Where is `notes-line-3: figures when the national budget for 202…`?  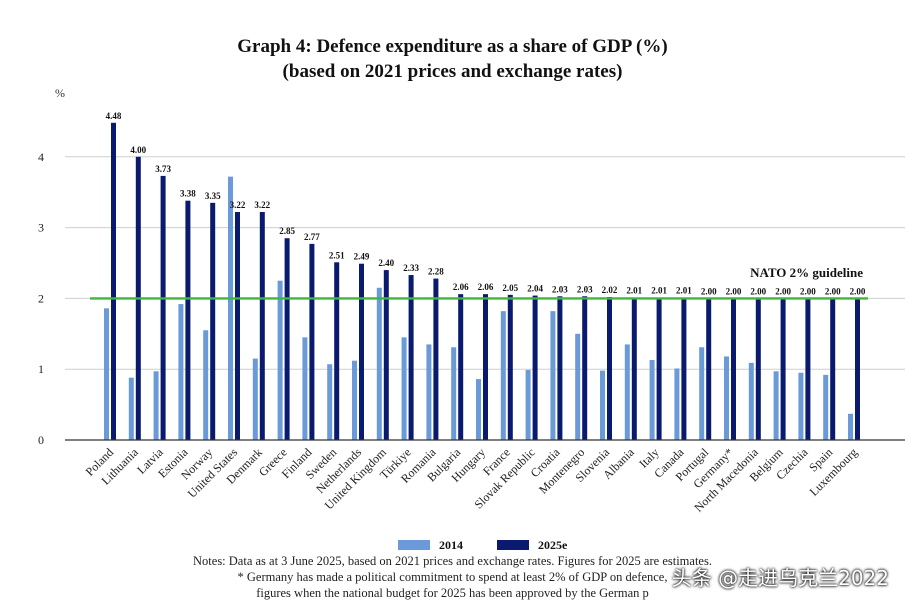
notes-line-3: figures when the national budget for 202… is located at coordinates (452, 593).